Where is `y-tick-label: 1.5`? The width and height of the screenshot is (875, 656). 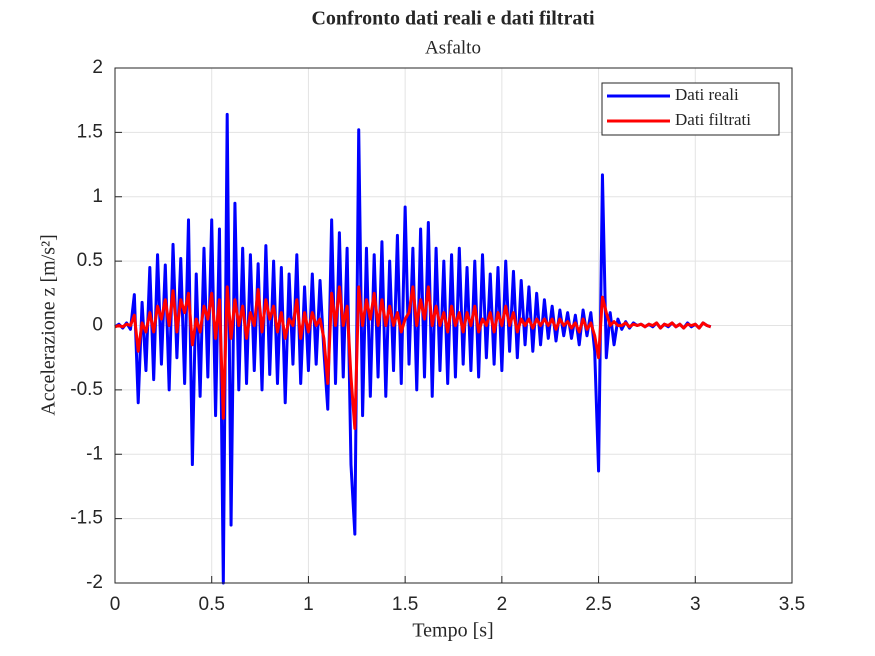 y-tick-label: 1.5 is located at coordinates (90, 131).